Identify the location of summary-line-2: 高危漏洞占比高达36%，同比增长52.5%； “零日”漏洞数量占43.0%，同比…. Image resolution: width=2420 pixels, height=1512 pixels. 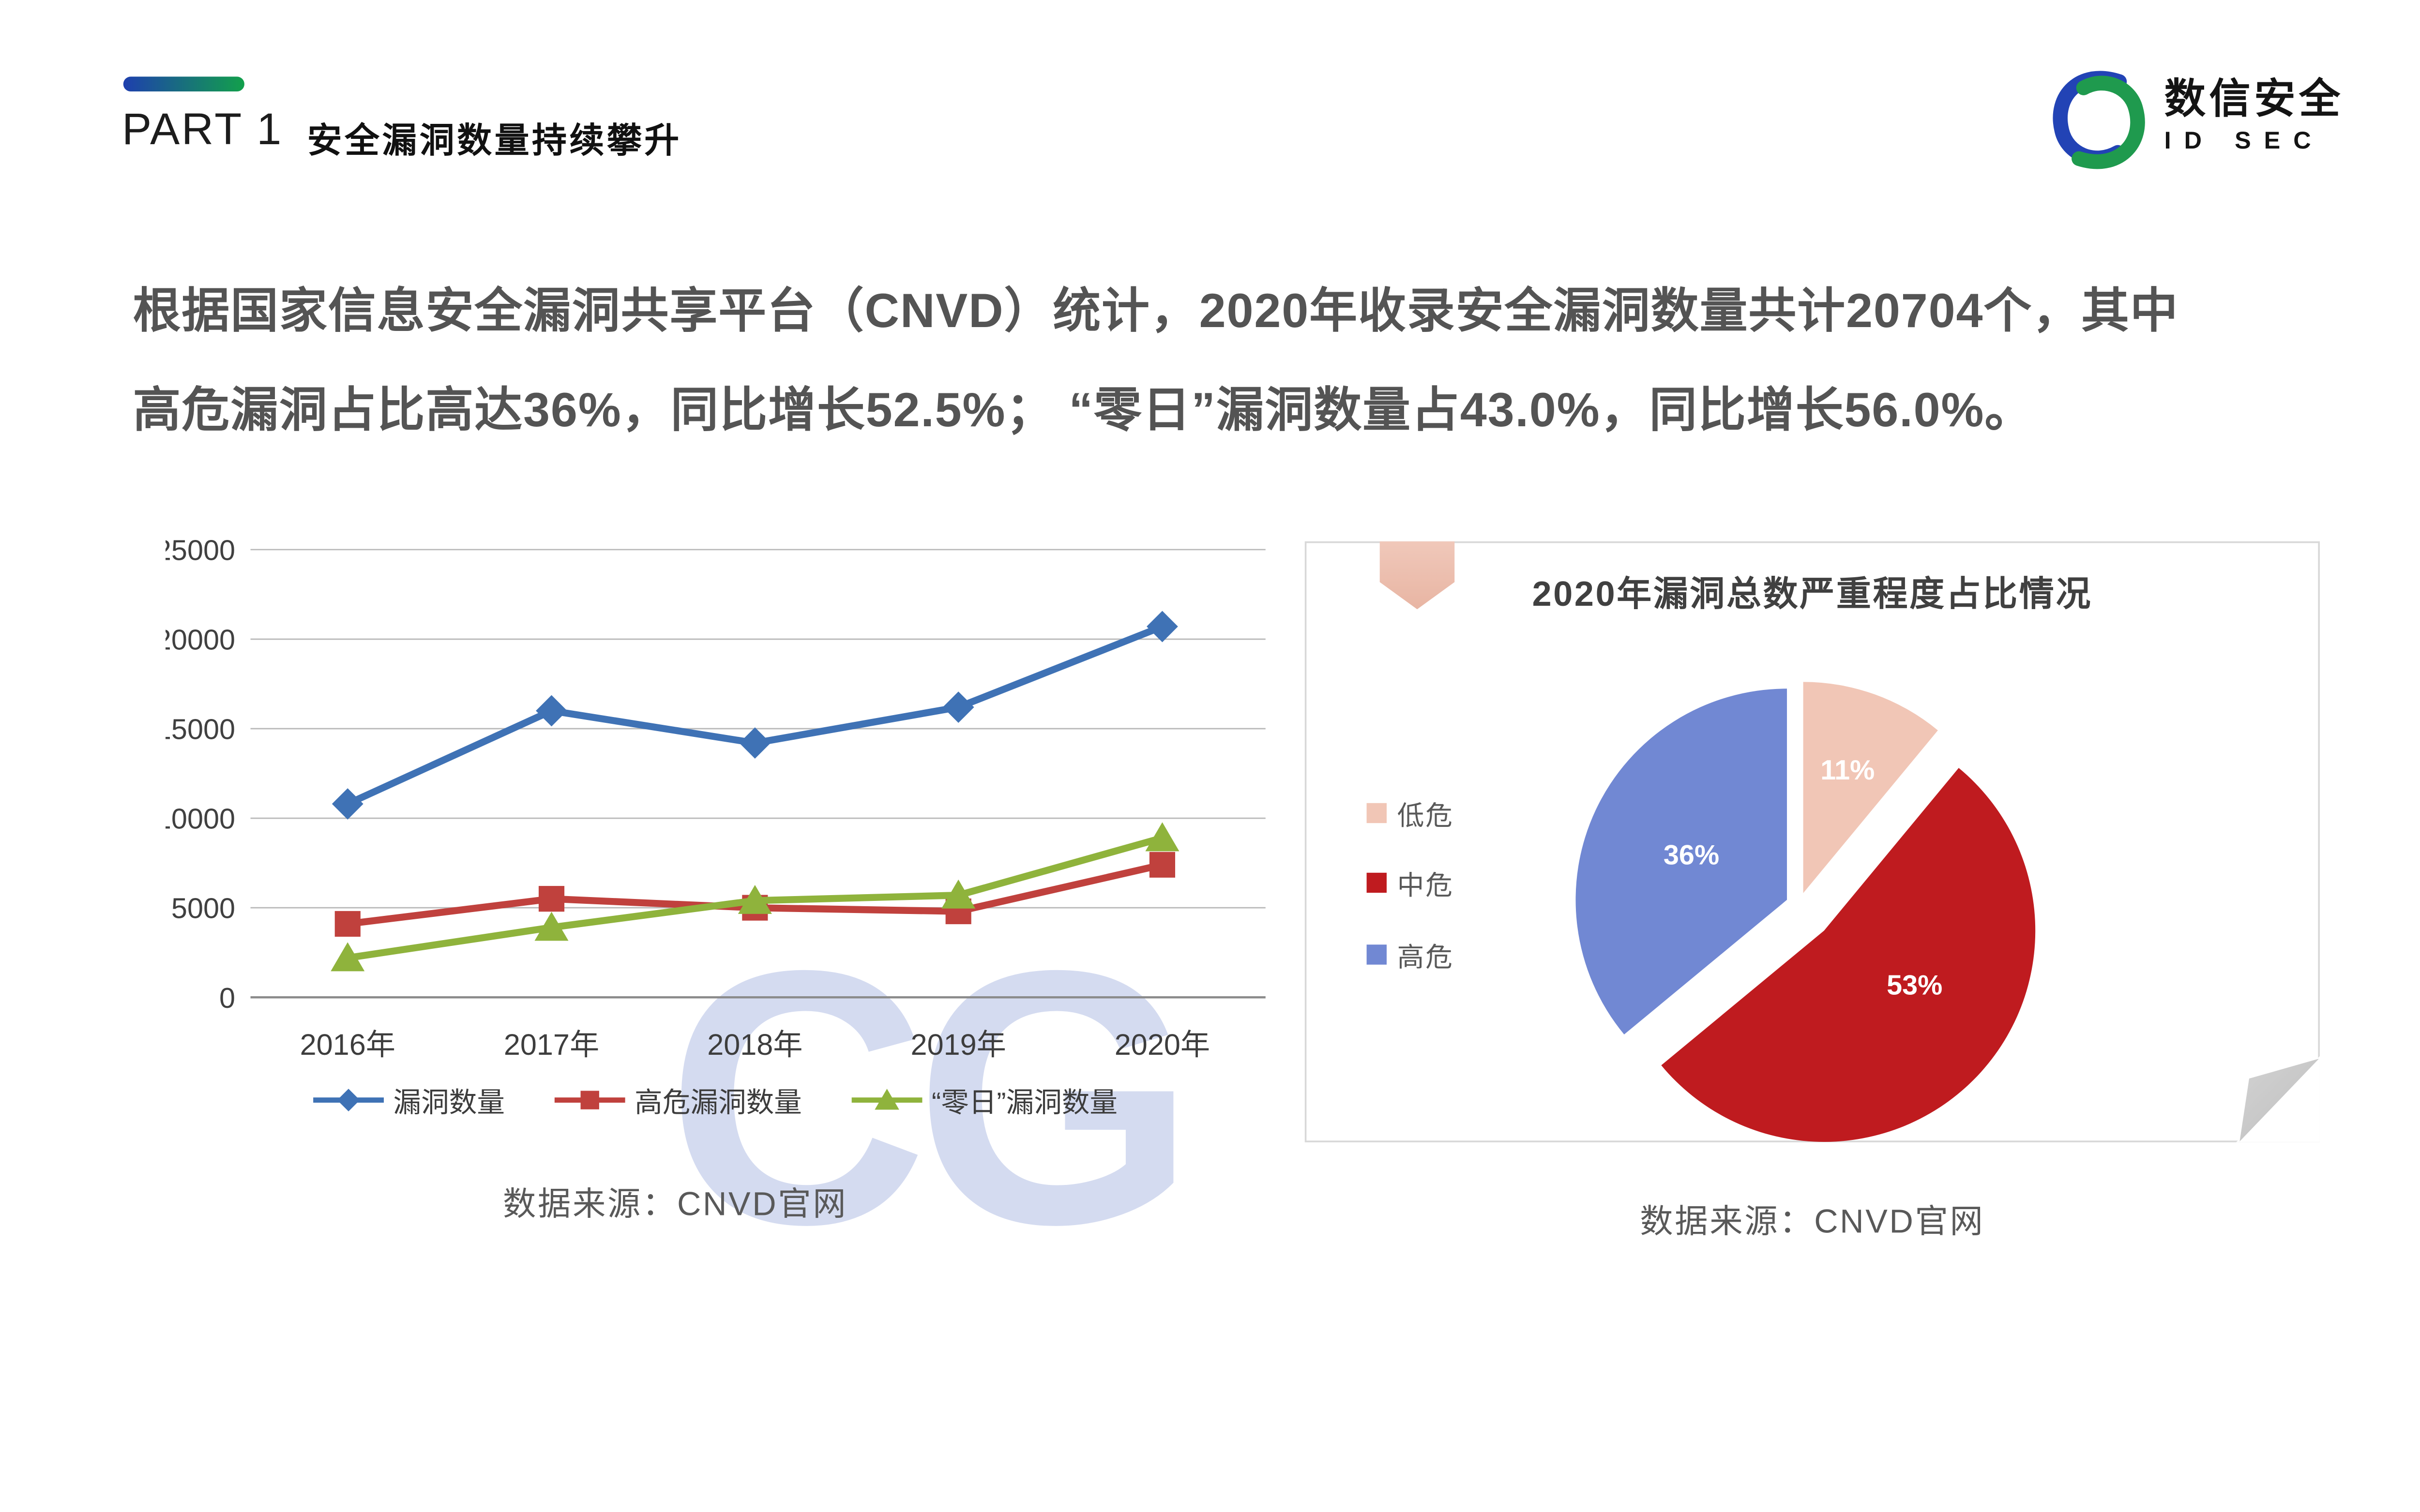
(1083, 410).